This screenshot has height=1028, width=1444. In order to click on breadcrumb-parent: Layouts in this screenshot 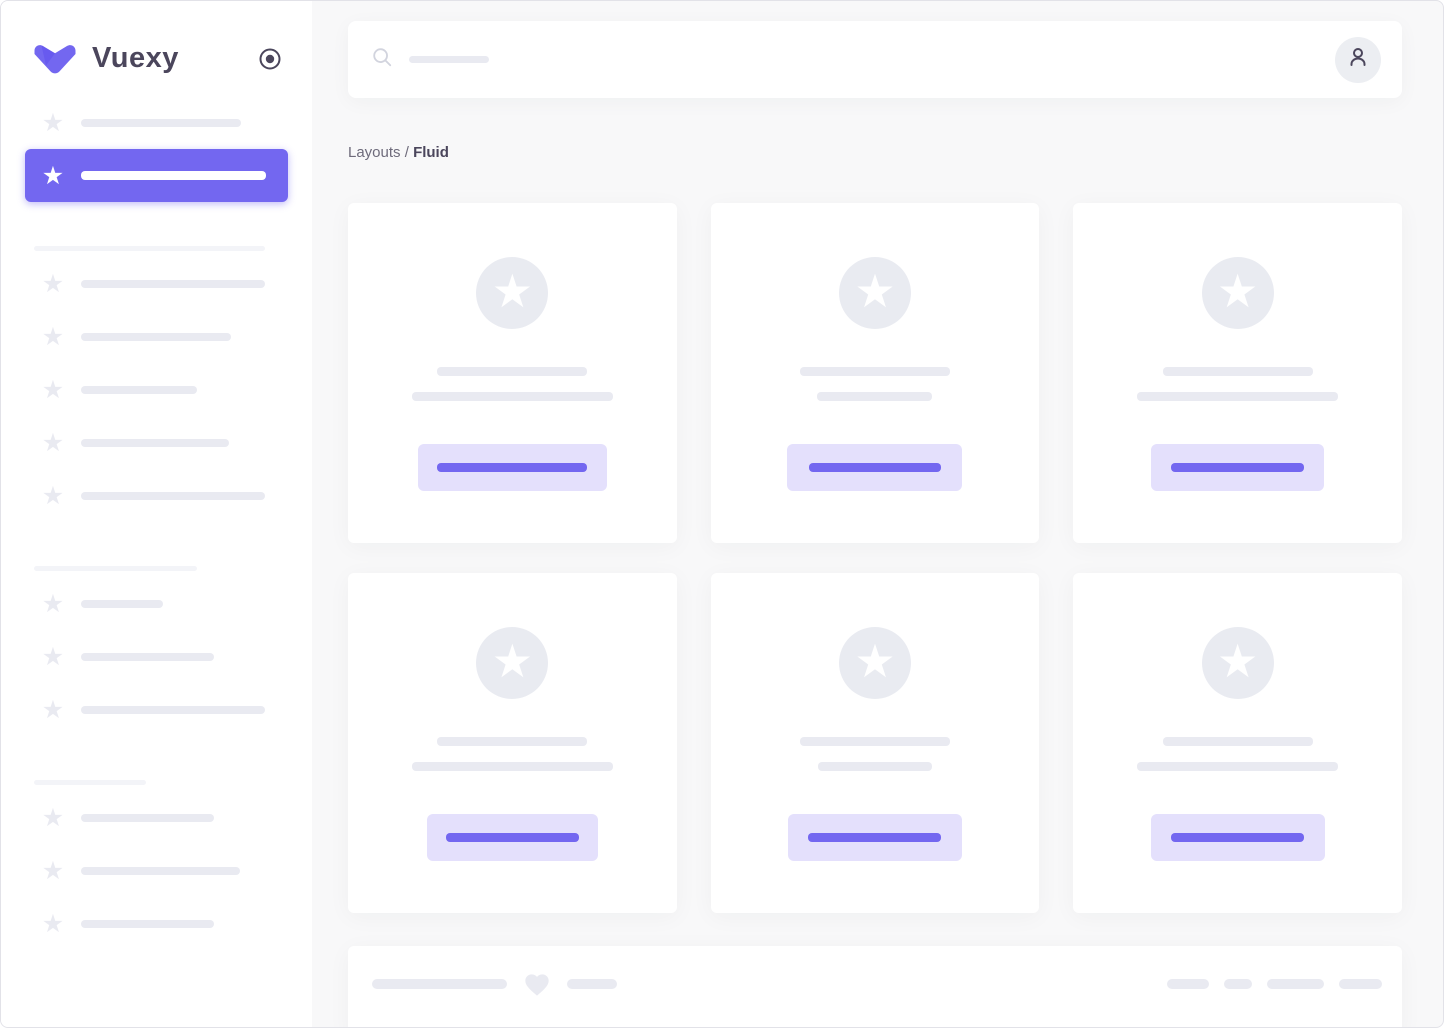, I will do `click(374, 152)`.